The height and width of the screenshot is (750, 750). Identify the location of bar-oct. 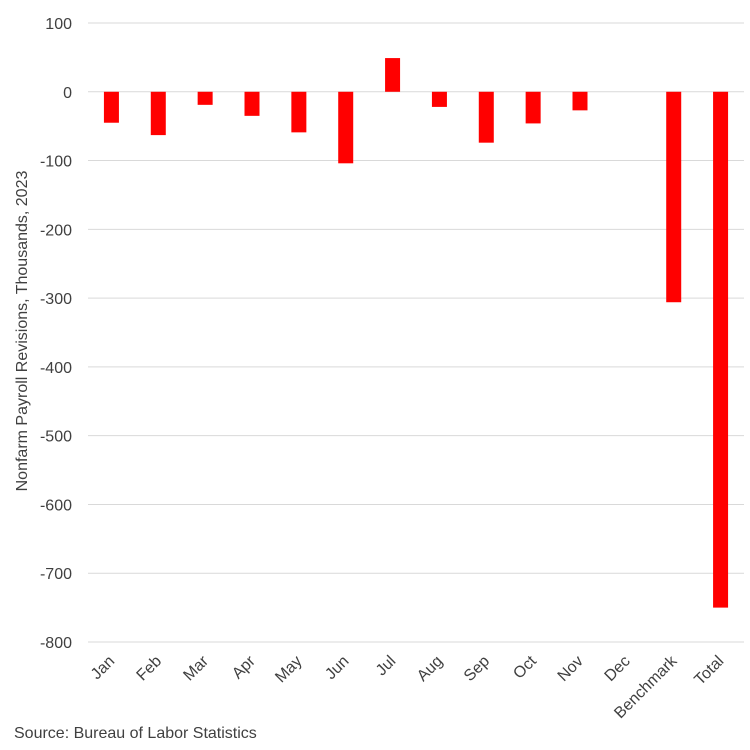
(533, 107).